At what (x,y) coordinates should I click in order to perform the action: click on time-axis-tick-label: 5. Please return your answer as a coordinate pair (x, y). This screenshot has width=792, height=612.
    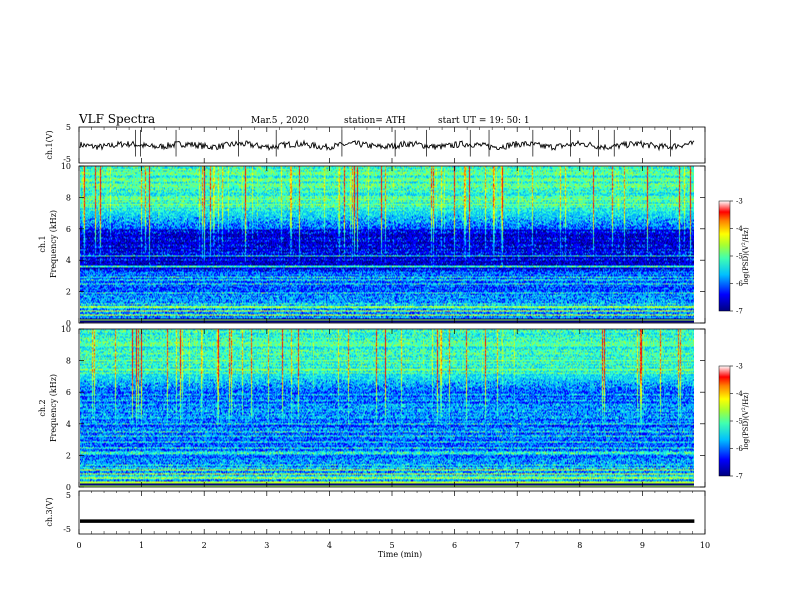
    Looking at the image, I should click on (391, 545).